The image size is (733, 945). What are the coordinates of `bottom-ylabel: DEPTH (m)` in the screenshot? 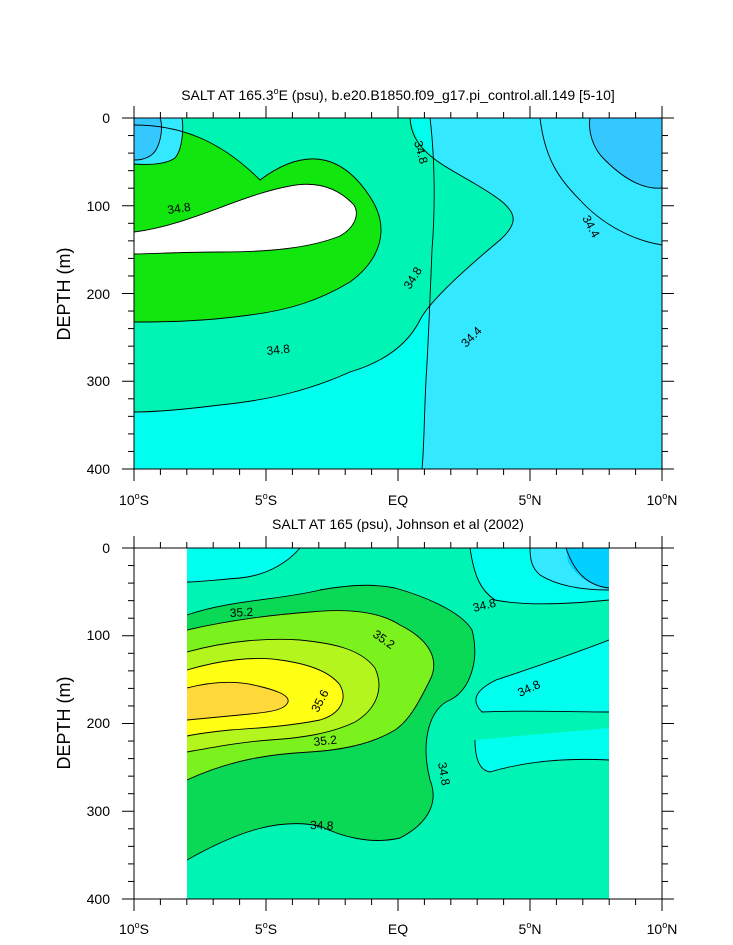 It's located at (64, 723).